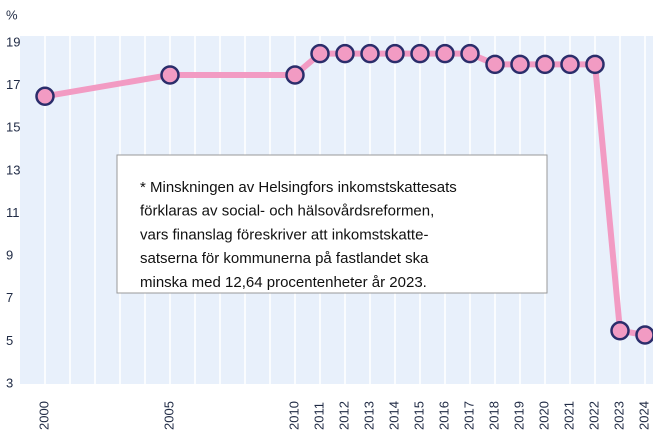 Image resolution: width=653 pixels, height=434 pixels. What do you see at coordinates (443, 415) in the screenshot?
I see `x-tick-label: 2016` at bounding box center [443, 415].